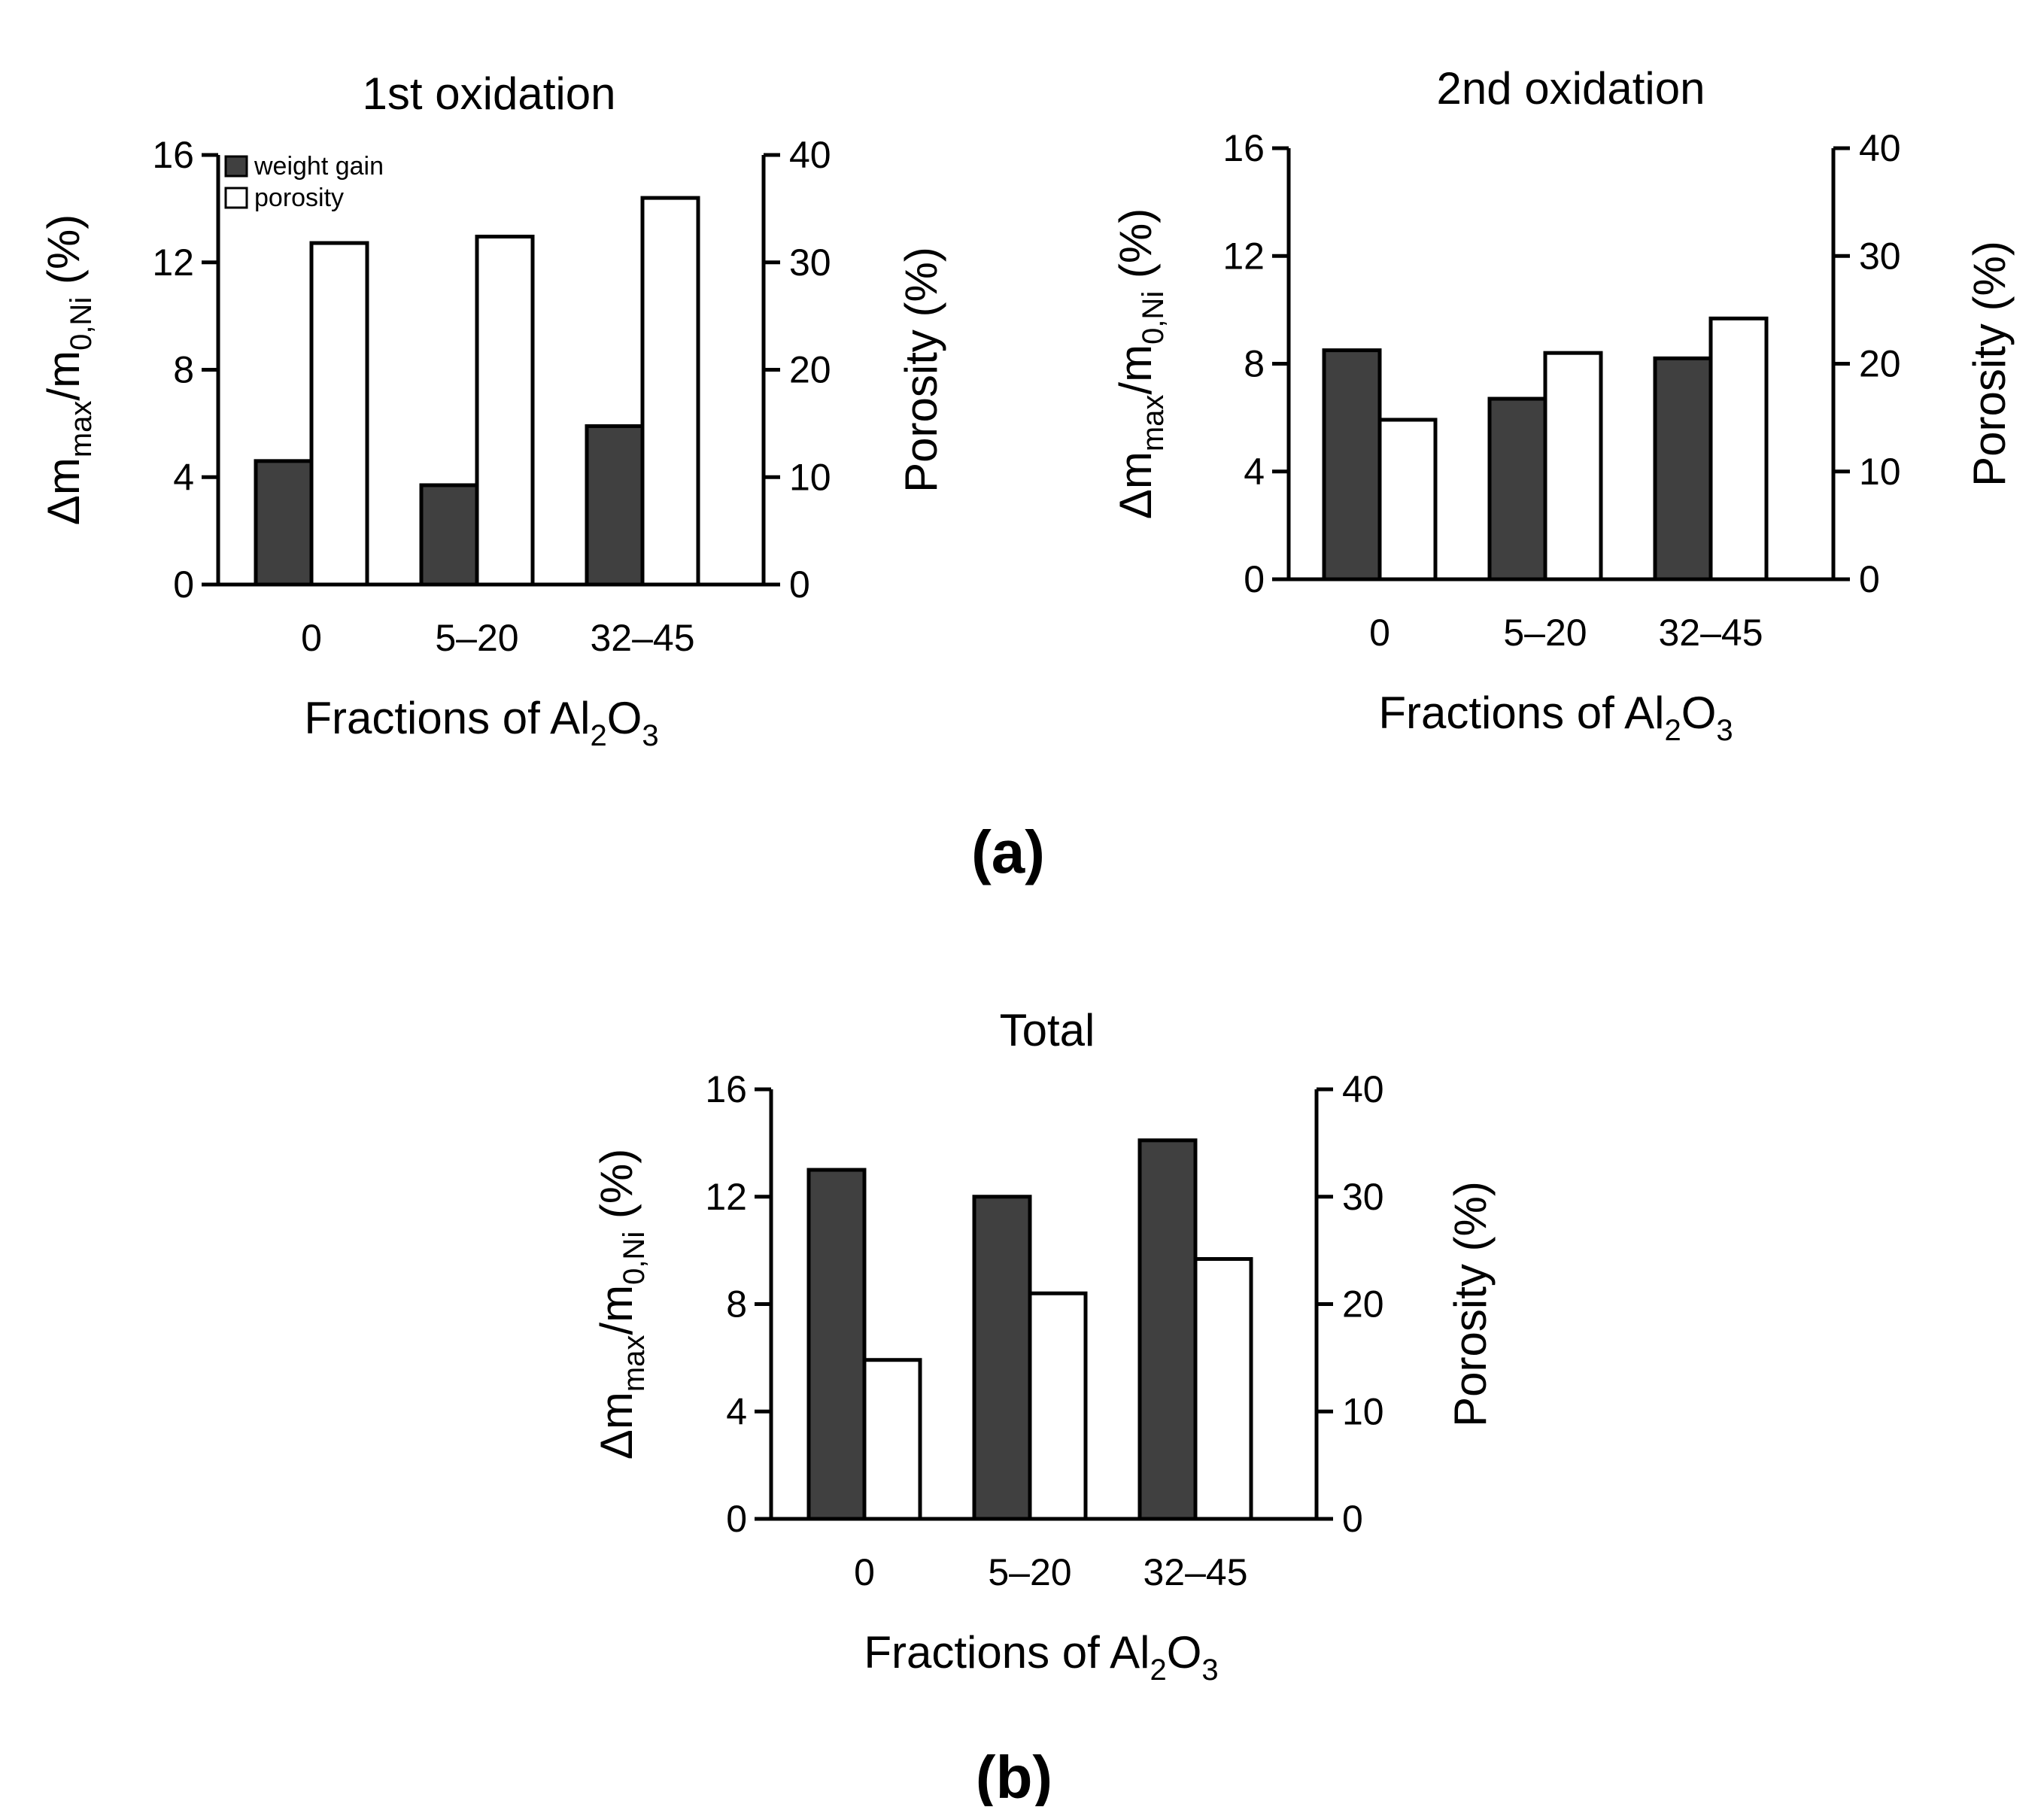  Describe the element at coordinates (1047, 1030) in the screenshot. I see `chart-title: Total` at that location.